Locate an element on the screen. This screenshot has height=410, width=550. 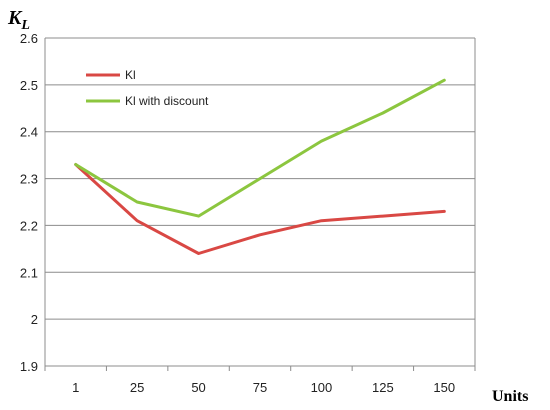
x-tick-label: 150 is located at coordinates (444, 387).